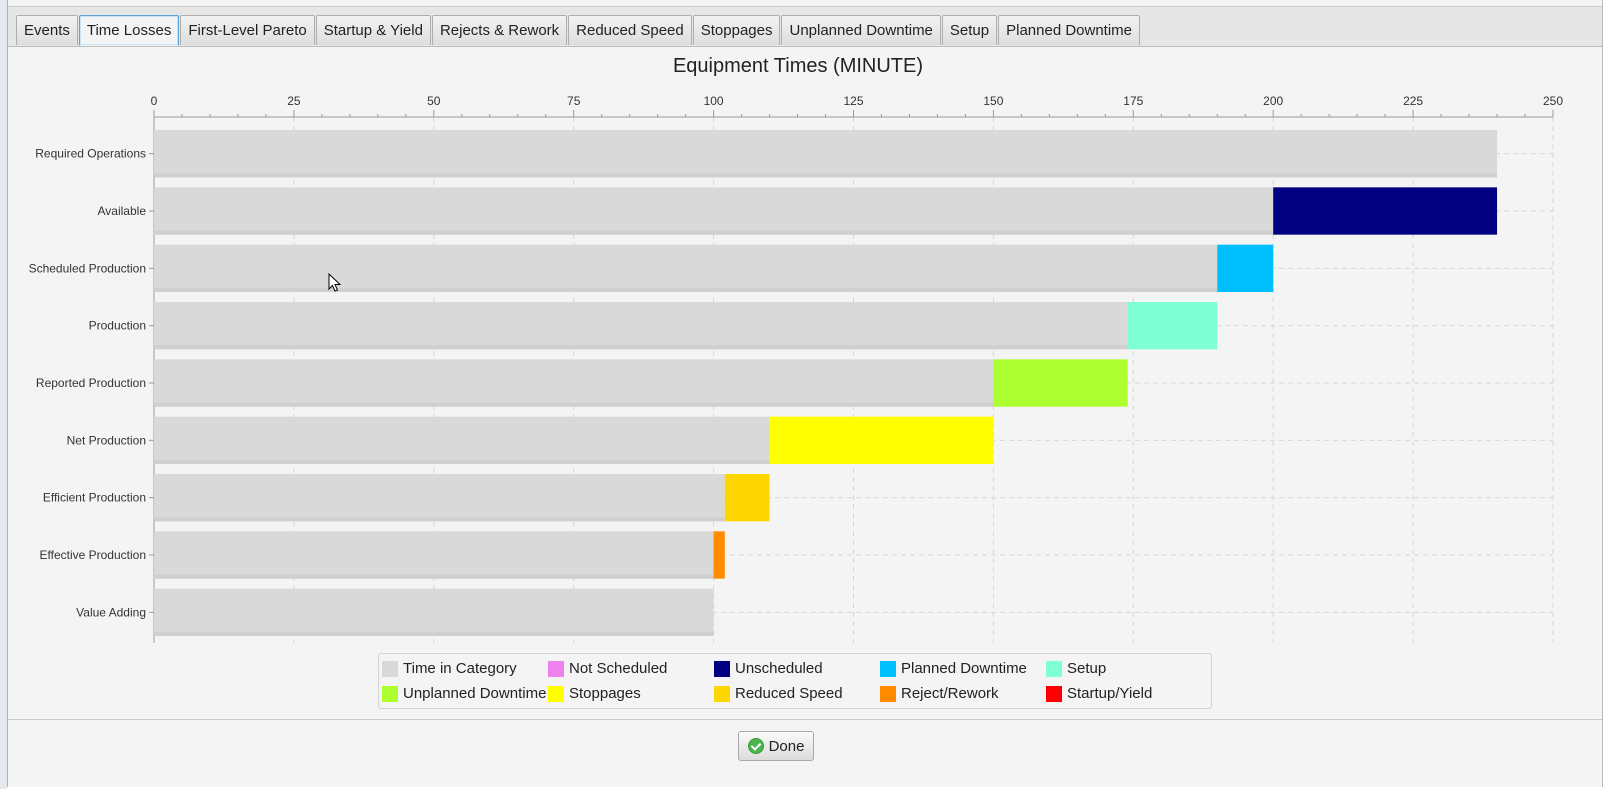 The height and width of the screenshot is (789, 1605). What do you see at coordinates (294, 101) in the screenshot?
I see `x-tick-label: 25` at bounding box center [294, 101].